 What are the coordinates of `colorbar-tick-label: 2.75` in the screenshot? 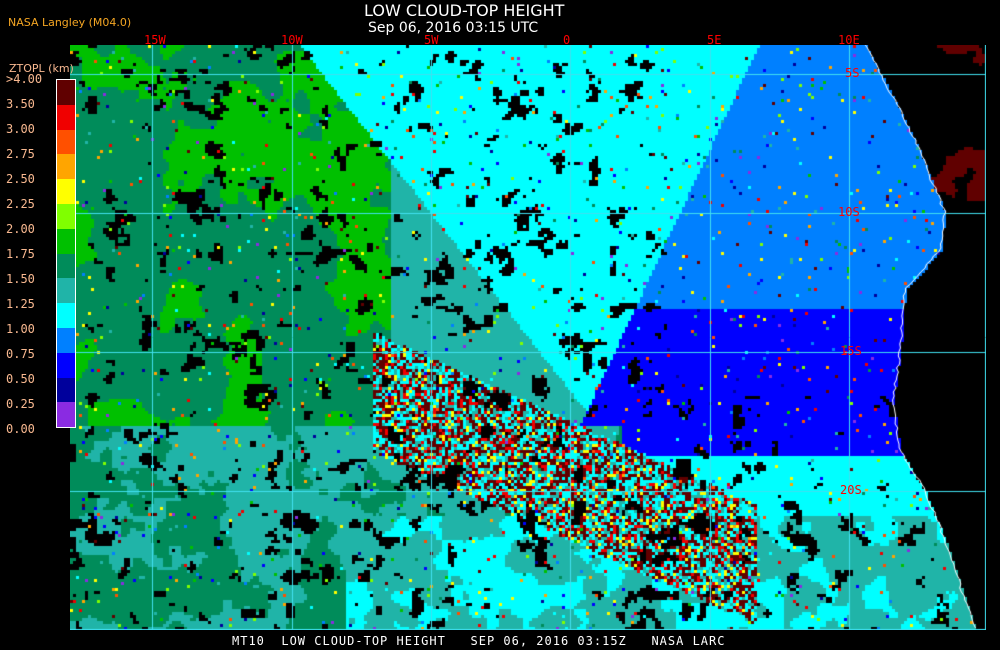 It's located at (20, 154).